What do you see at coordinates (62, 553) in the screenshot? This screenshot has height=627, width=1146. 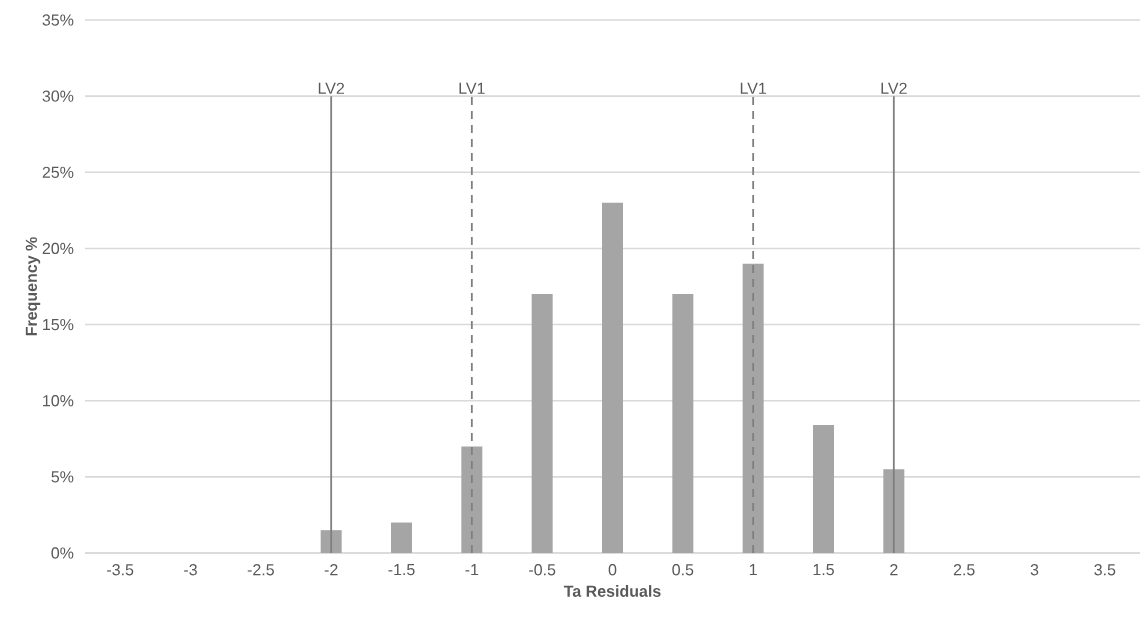 I see `y-tick-label: 0%` at bounding box center [62, 553].